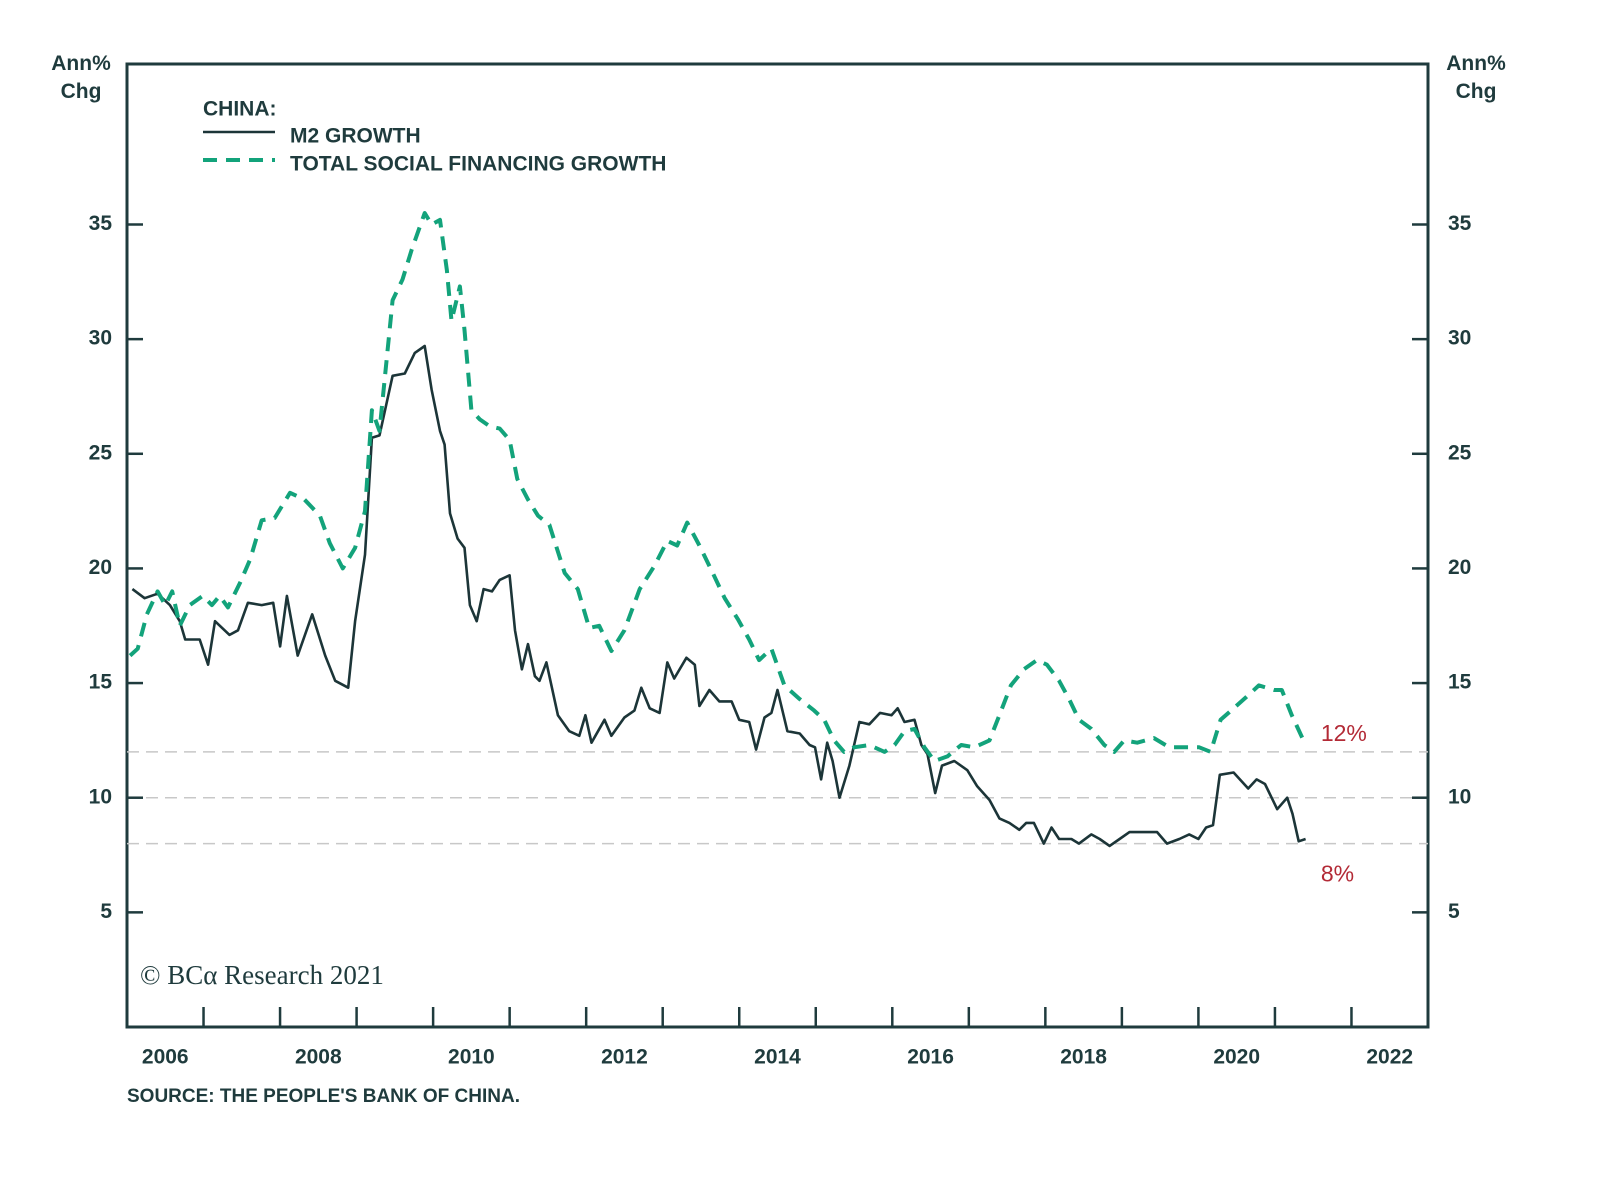 The height and width of the screenshot is (1195, 1600). I want to click on y-tick-label: 15, so click(101, 682).